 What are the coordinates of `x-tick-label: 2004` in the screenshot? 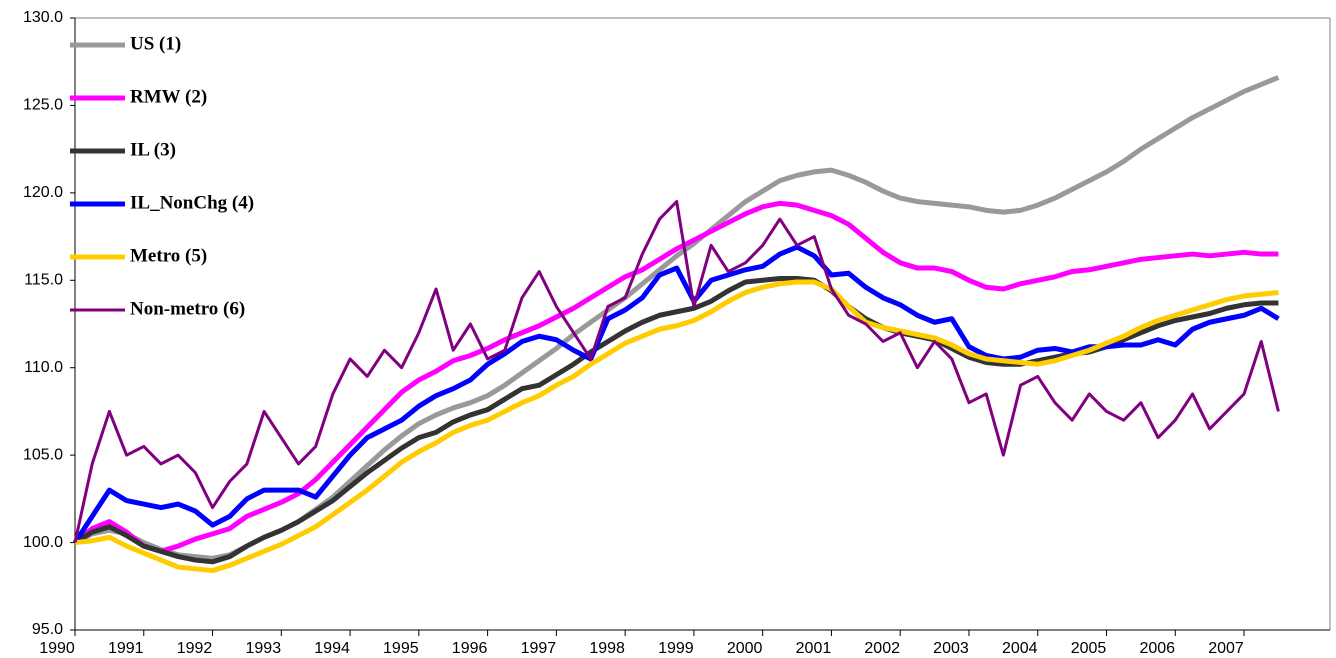 It's located at (1020, 648).